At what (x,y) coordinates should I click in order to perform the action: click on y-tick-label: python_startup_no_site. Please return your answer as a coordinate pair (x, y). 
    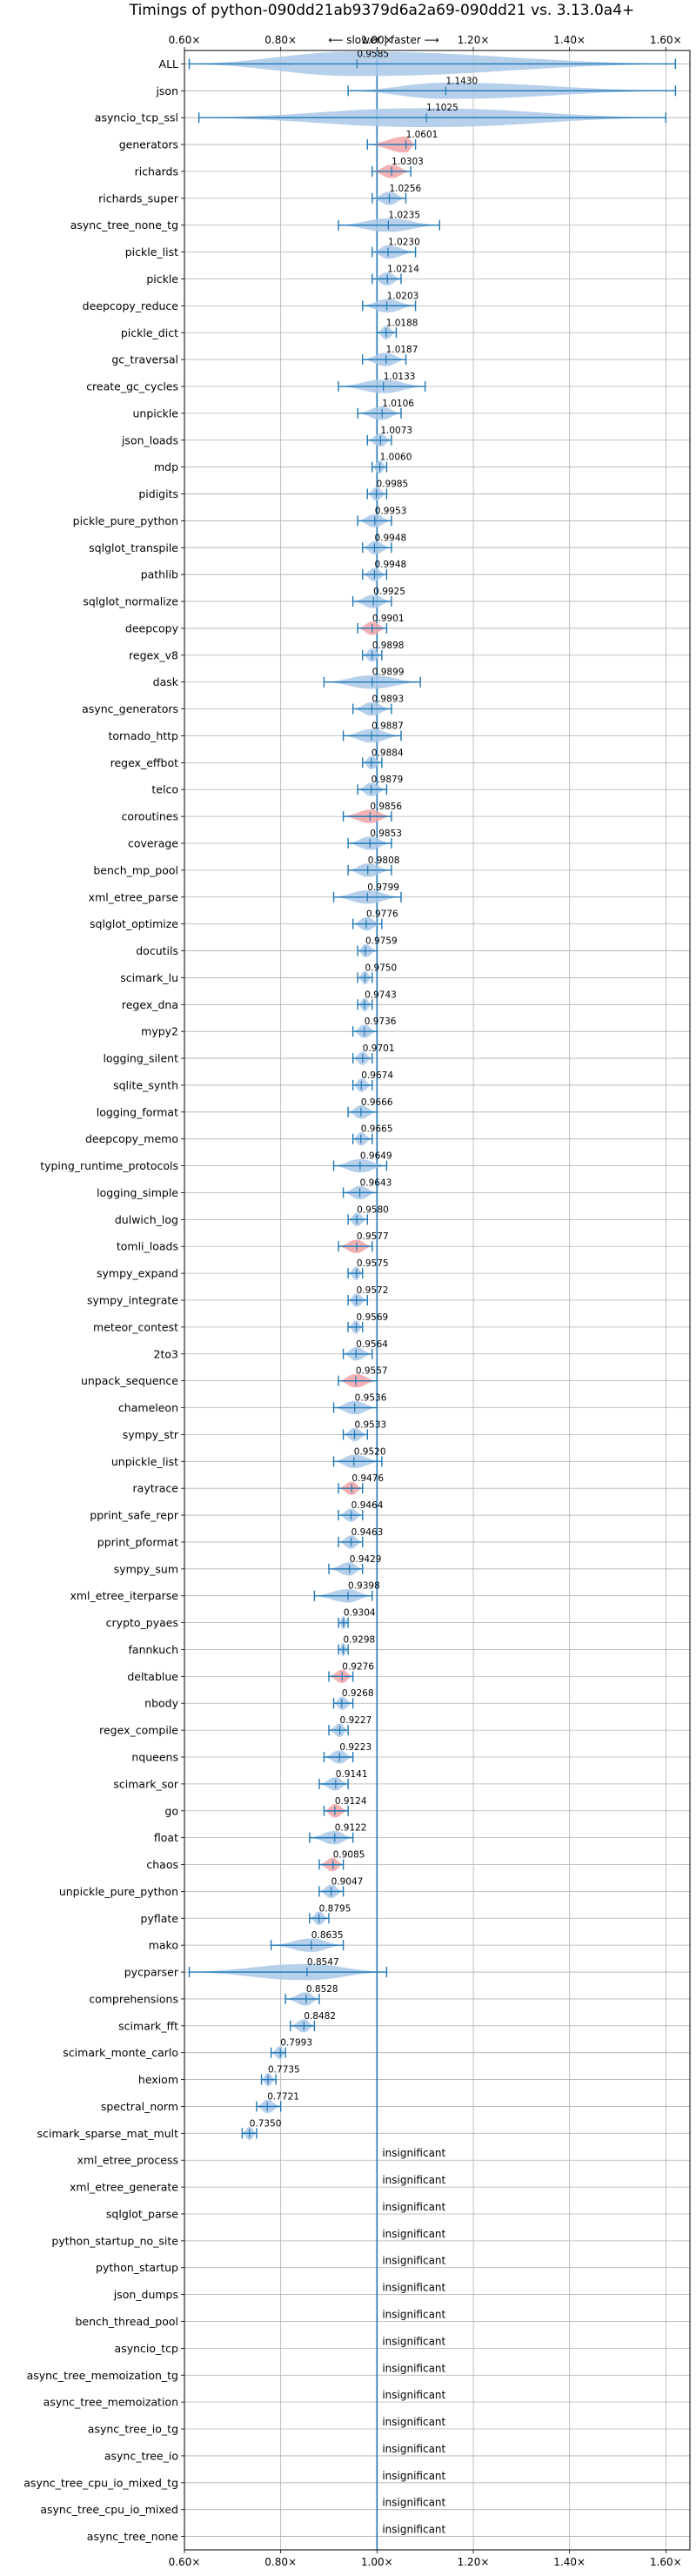
    Looking at the image, I should click on (114, 2240).